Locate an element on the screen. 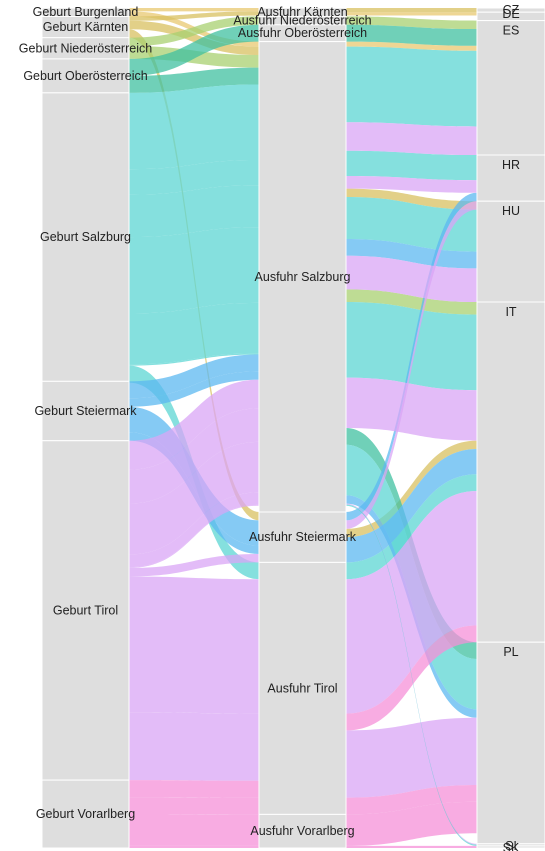 The height and width of the screenshot is (851, 545). stratum-label: Ausfuhr Niederösterreich is located at coordinates (302, 21).